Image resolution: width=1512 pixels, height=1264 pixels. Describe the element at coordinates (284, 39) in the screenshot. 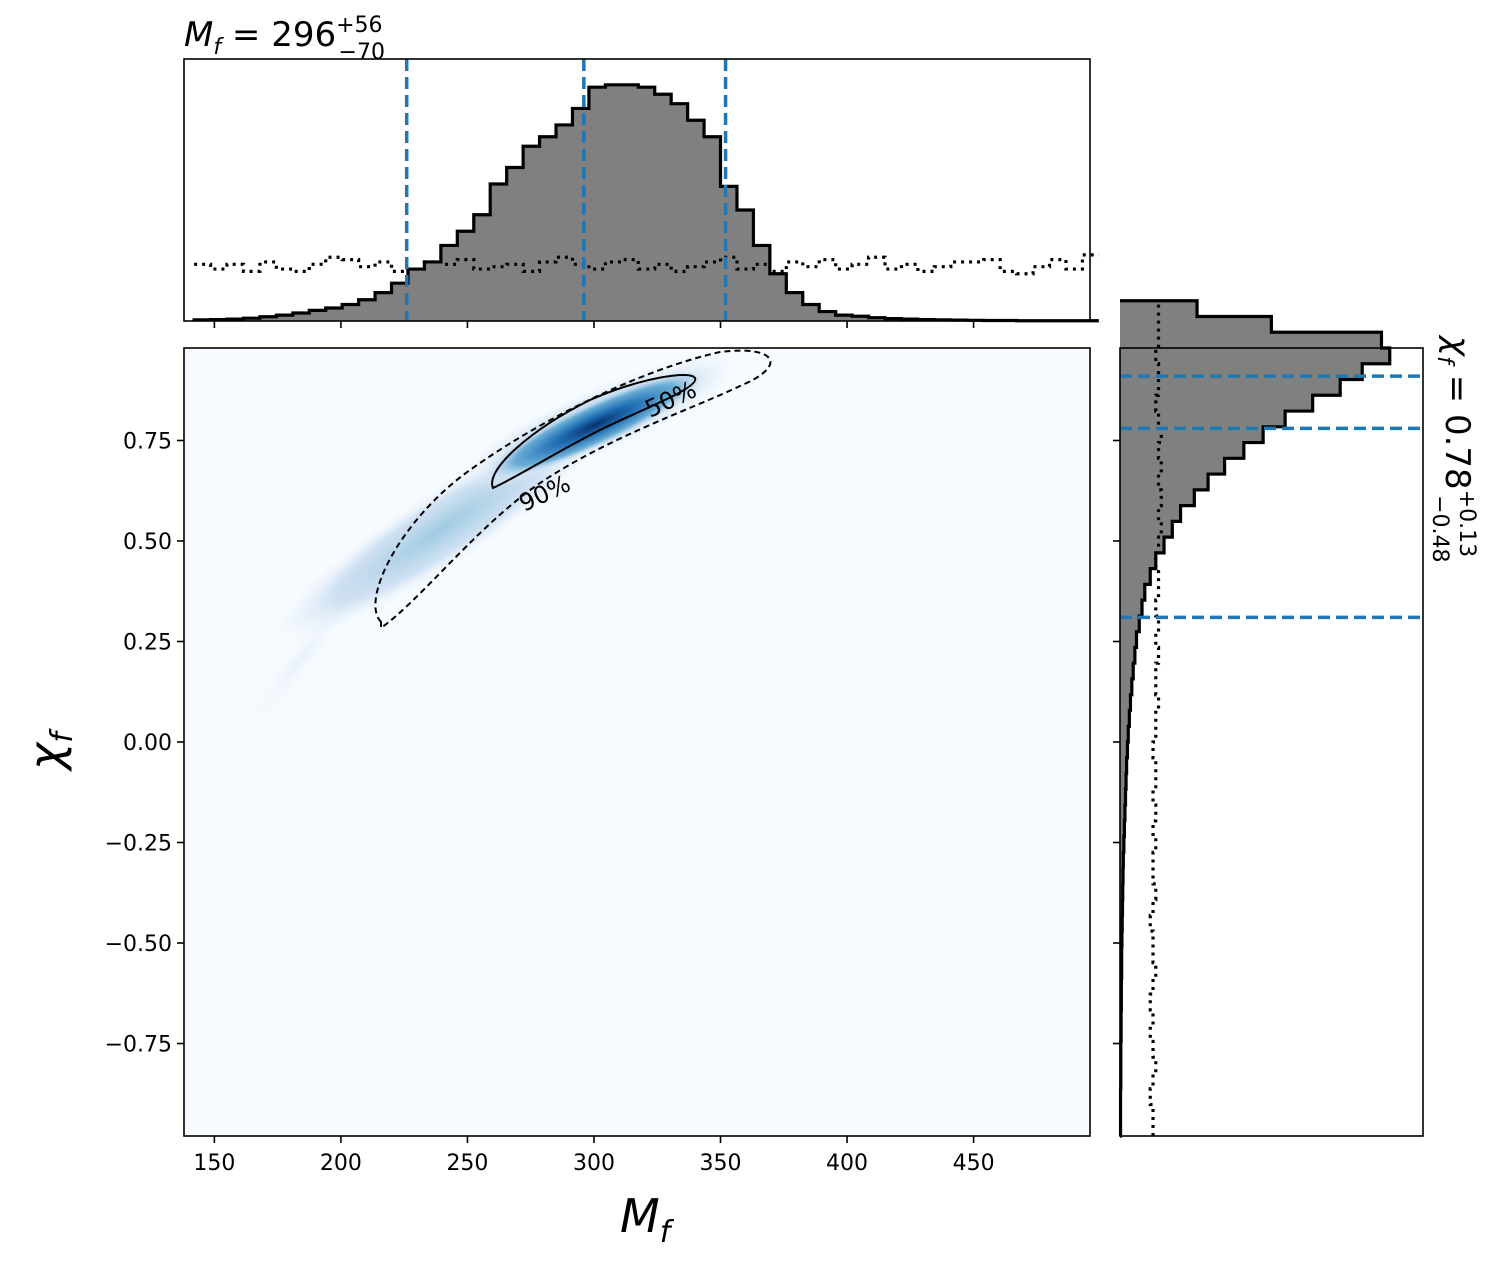

I see `mf-summary-title: Mf = 296+56 −70` at that location.